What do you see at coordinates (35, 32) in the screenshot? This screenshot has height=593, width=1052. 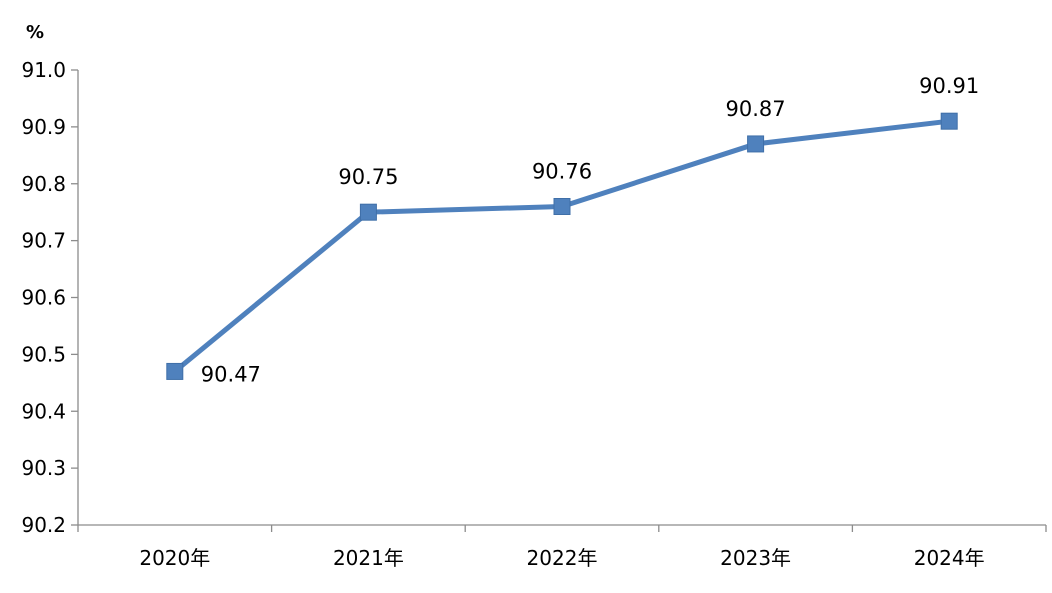 I see `y-axis-unit-label: %` at bounding box center [35, 32].